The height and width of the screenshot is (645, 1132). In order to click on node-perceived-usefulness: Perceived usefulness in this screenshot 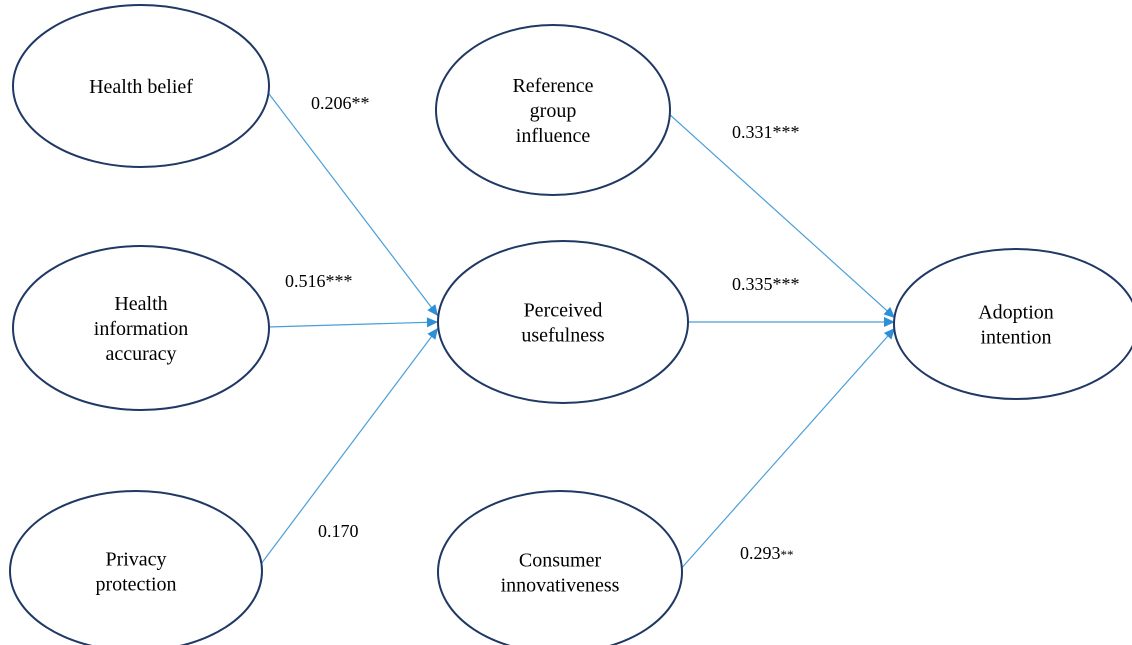, I will do `click(563, 322)`.